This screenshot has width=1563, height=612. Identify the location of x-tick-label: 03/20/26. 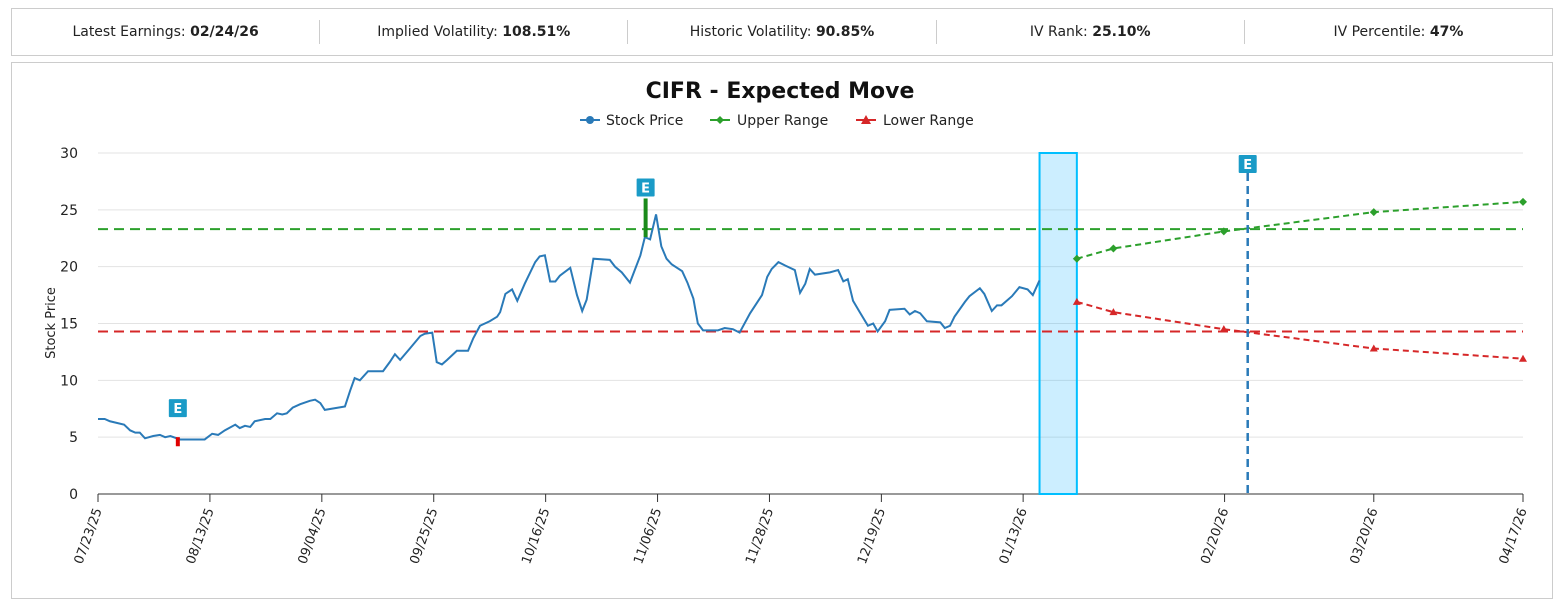
(1364, 536).